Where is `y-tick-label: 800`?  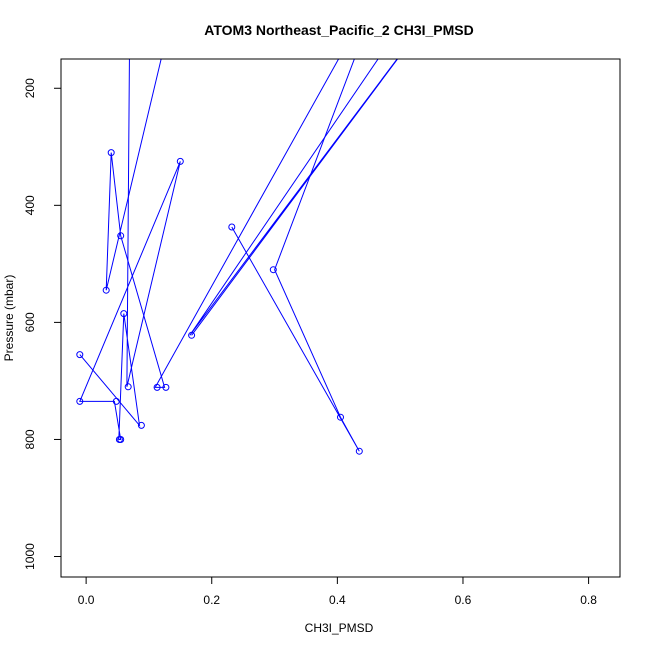
y-tick-label: 800 is located at coordinates (30, 439).